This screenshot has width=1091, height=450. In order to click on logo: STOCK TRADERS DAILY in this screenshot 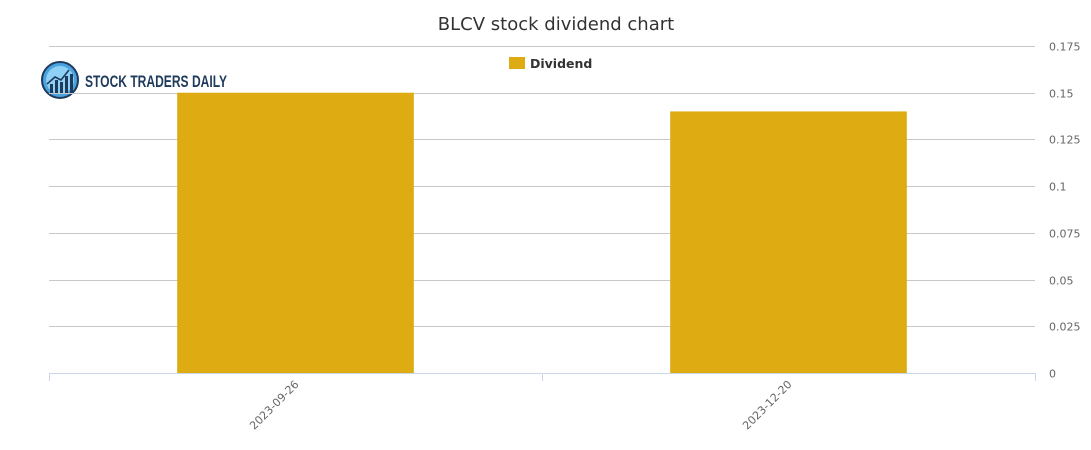, I will do `click(134, 80)`.